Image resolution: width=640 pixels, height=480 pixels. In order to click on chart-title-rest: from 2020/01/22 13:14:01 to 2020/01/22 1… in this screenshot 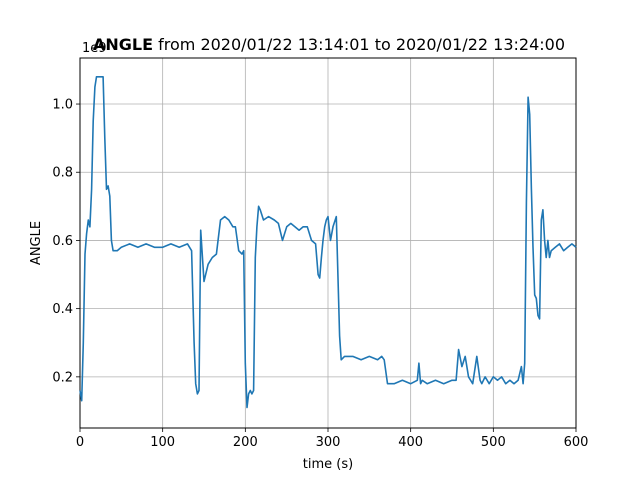, I will do `click(359, 44)`.